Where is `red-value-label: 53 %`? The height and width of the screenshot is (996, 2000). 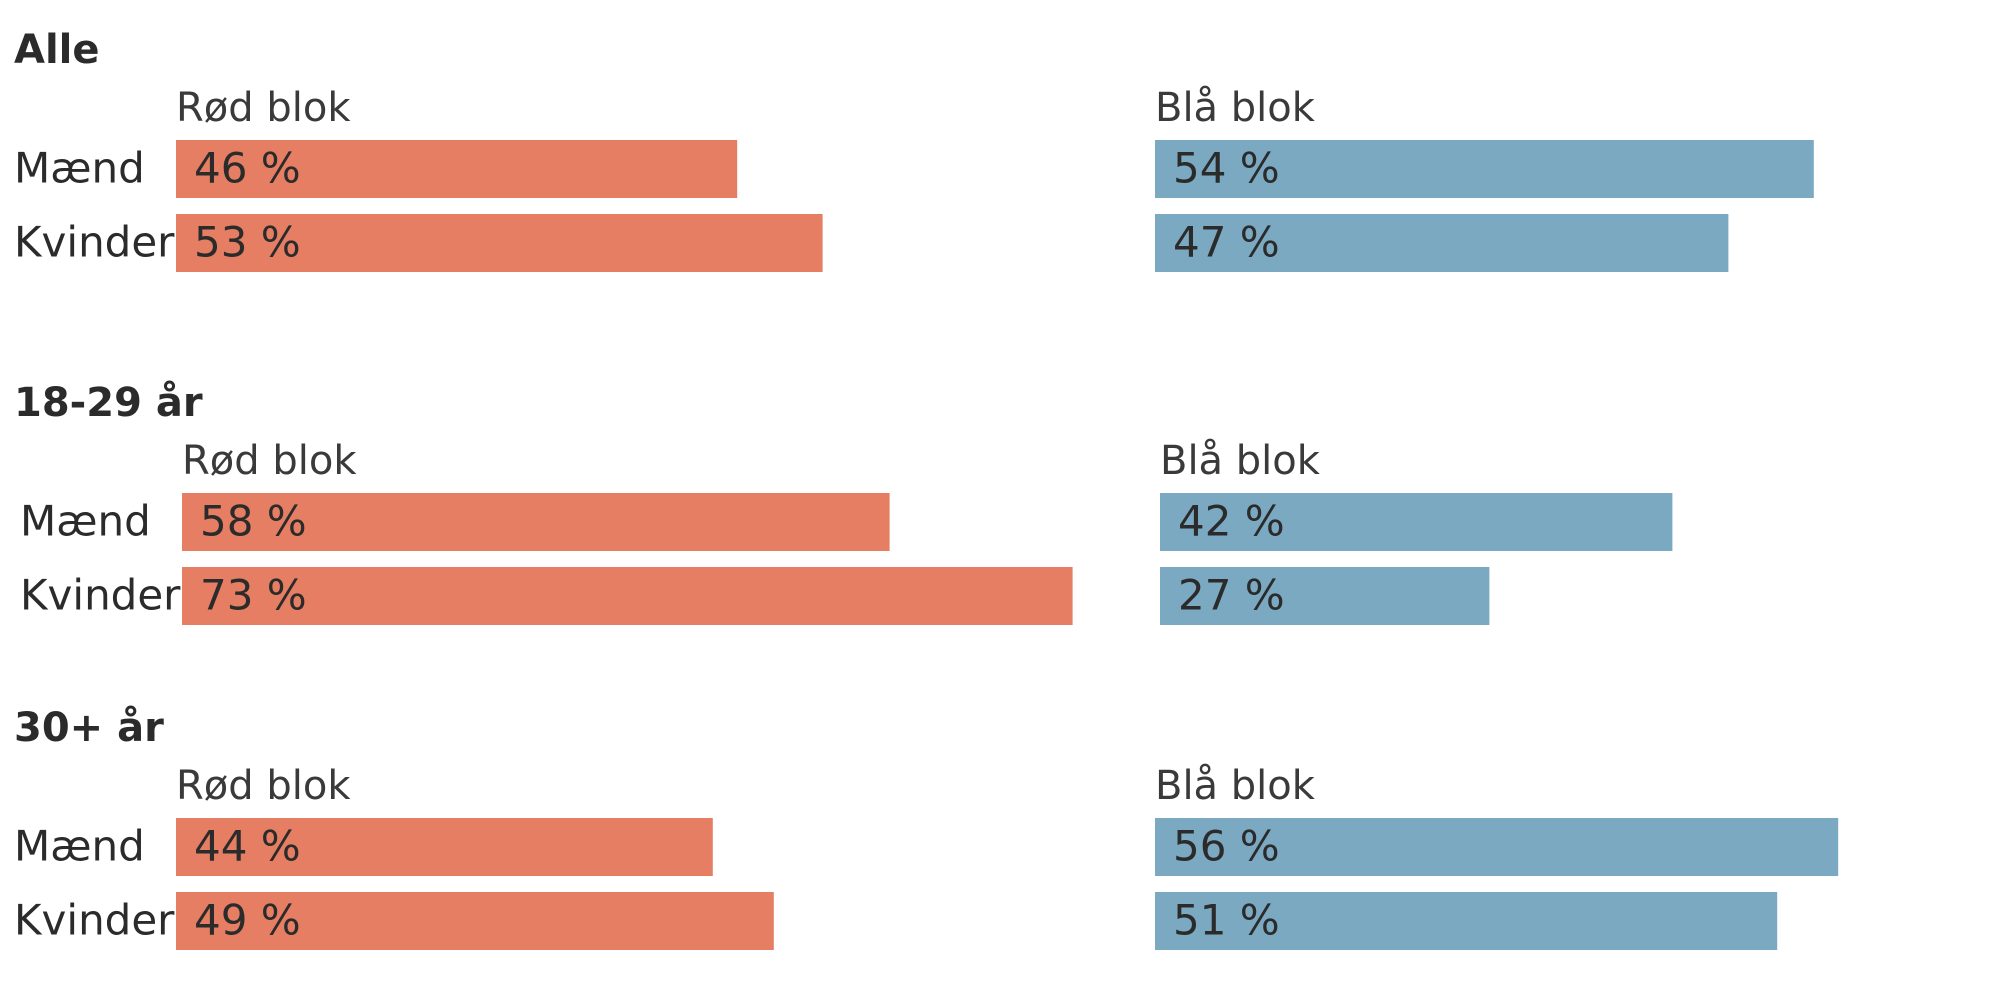
red-value-label: 53 % is located at coordinates (247, 242).